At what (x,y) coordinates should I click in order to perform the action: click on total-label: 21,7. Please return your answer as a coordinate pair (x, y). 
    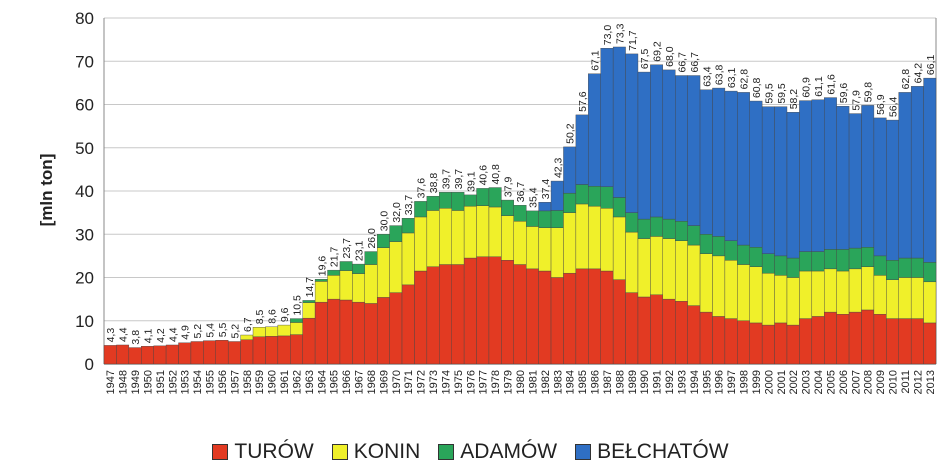
    Looking at the image, I should click on (335, 257).